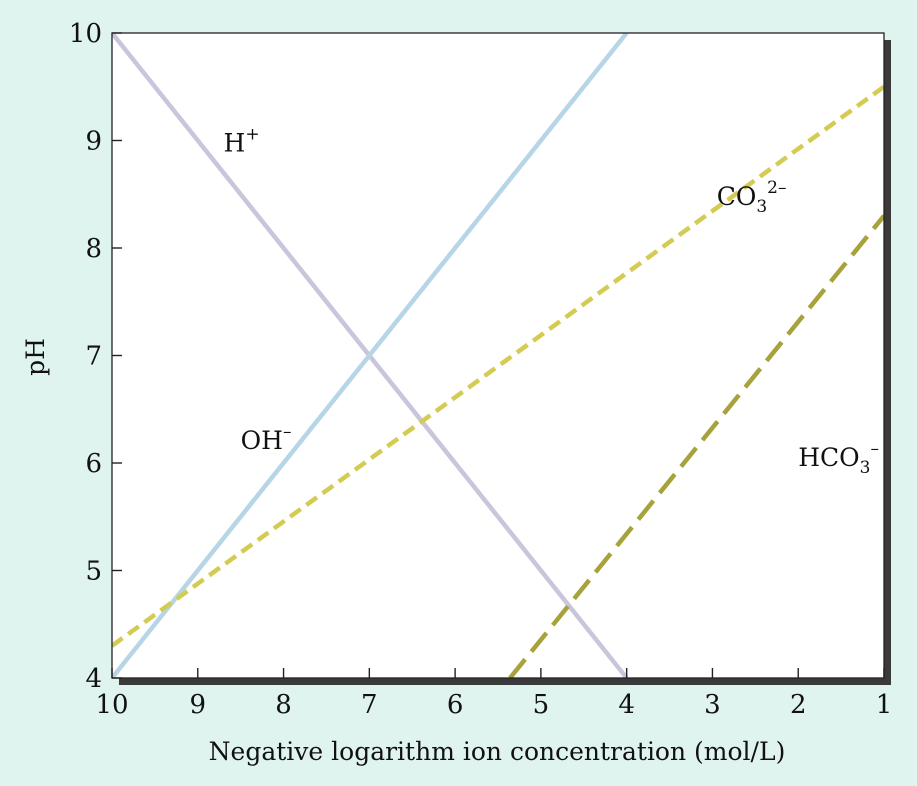 Image resolution: width=917 pixels, height=786 pixels. Describe the element at coordinates (884, 705) in the screenshot. I see `x-tick-label-9: 1` at that location.